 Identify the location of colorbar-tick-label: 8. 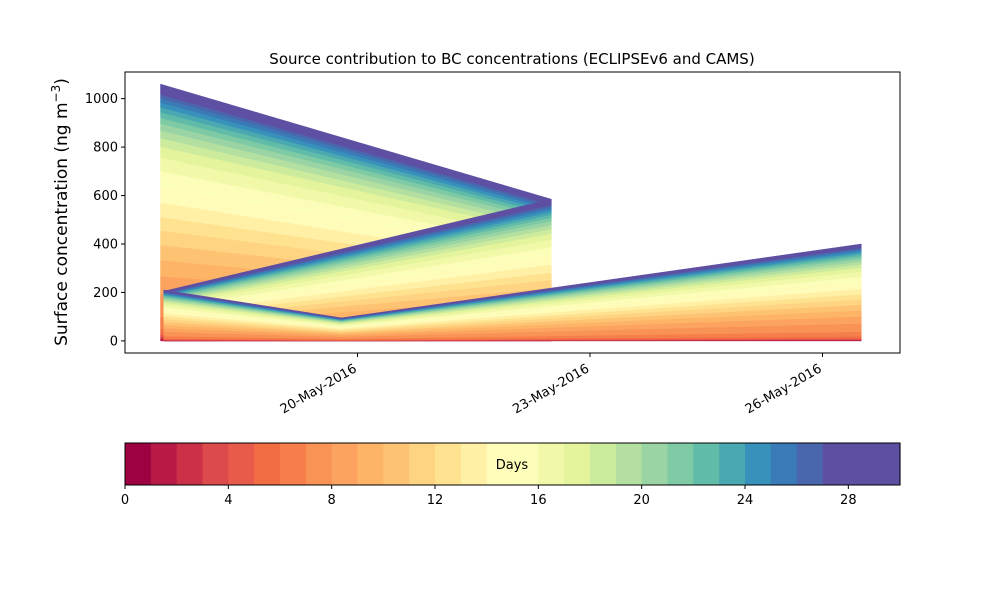
(332, 500).